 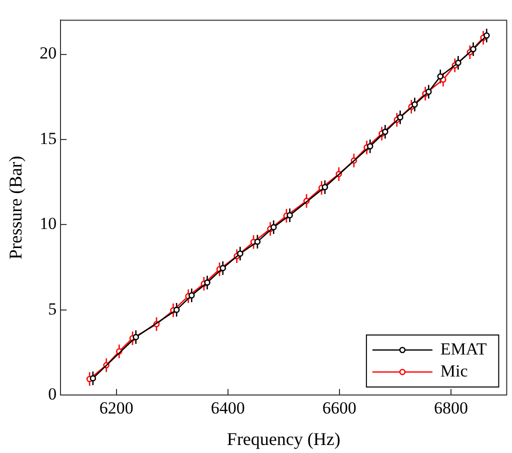 I want to click on x-tick-label: 6800, so click(x=451, y=408).